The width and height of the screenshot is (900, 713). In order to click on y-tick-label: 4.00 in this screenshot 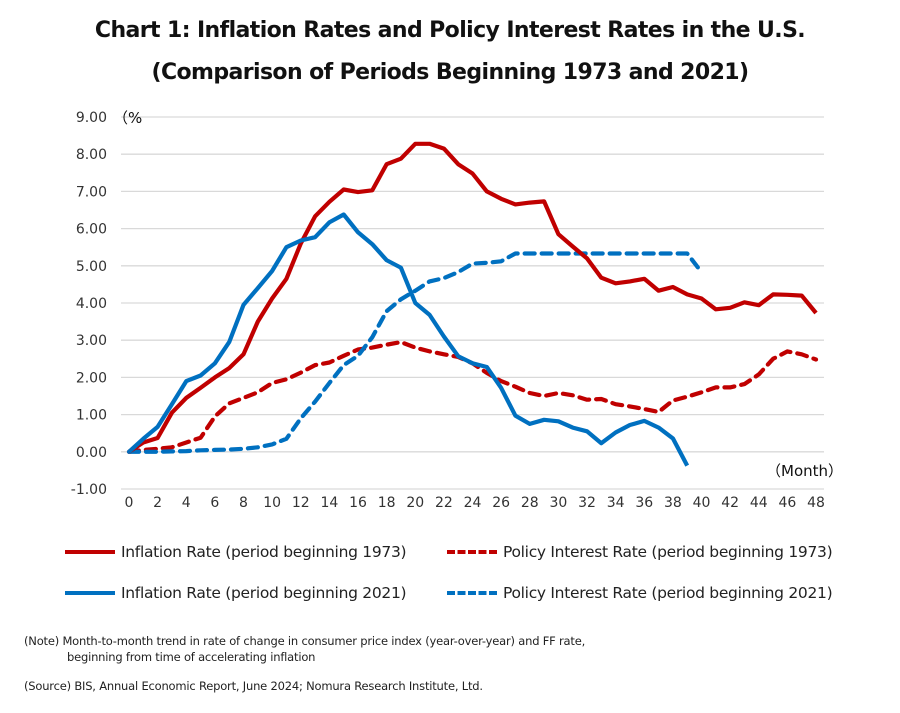, I will do `click(91, 304)`.